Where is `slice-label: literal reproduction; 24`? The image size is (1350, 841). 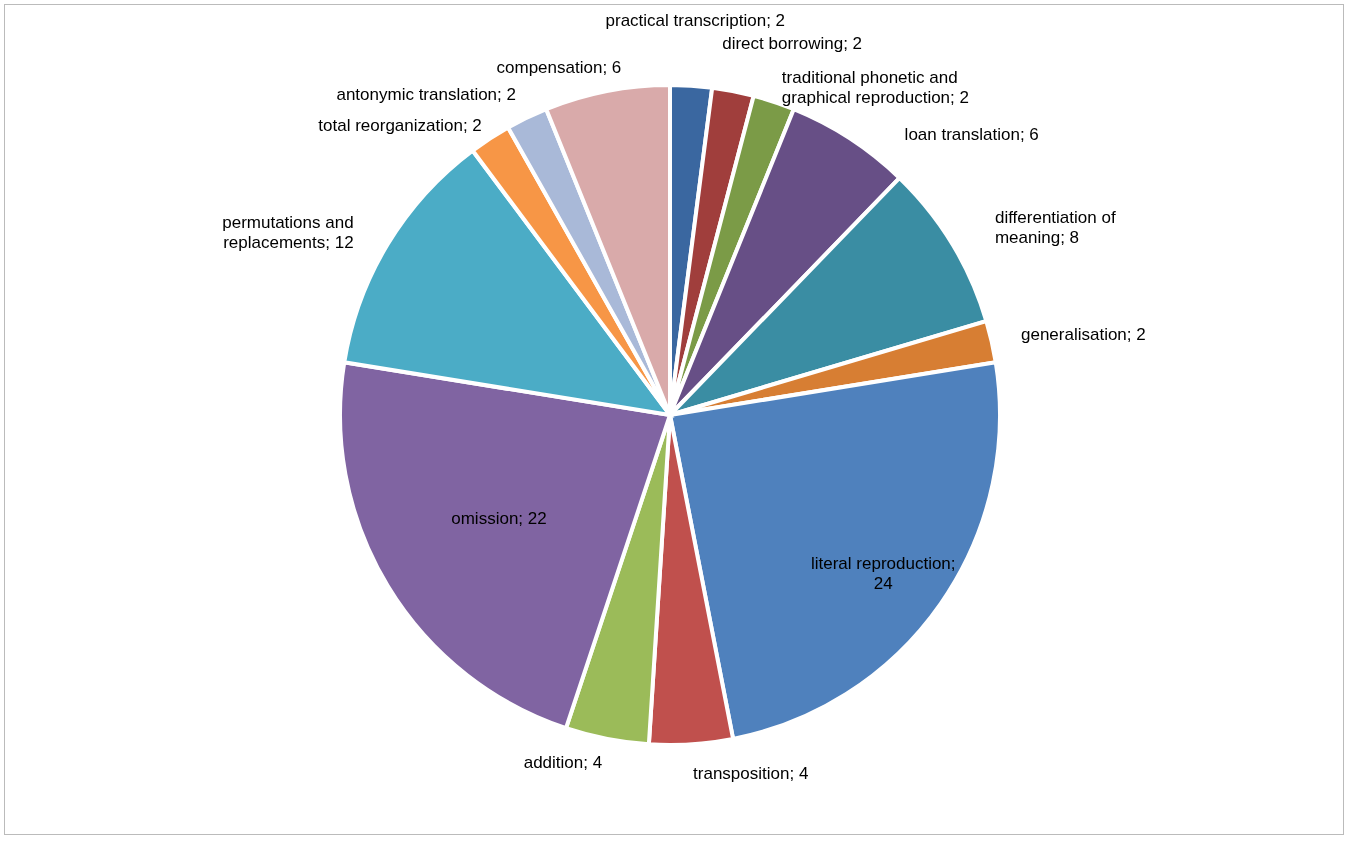
slice-label: literal reproduction; 24 is located at coordinates (883, 573).